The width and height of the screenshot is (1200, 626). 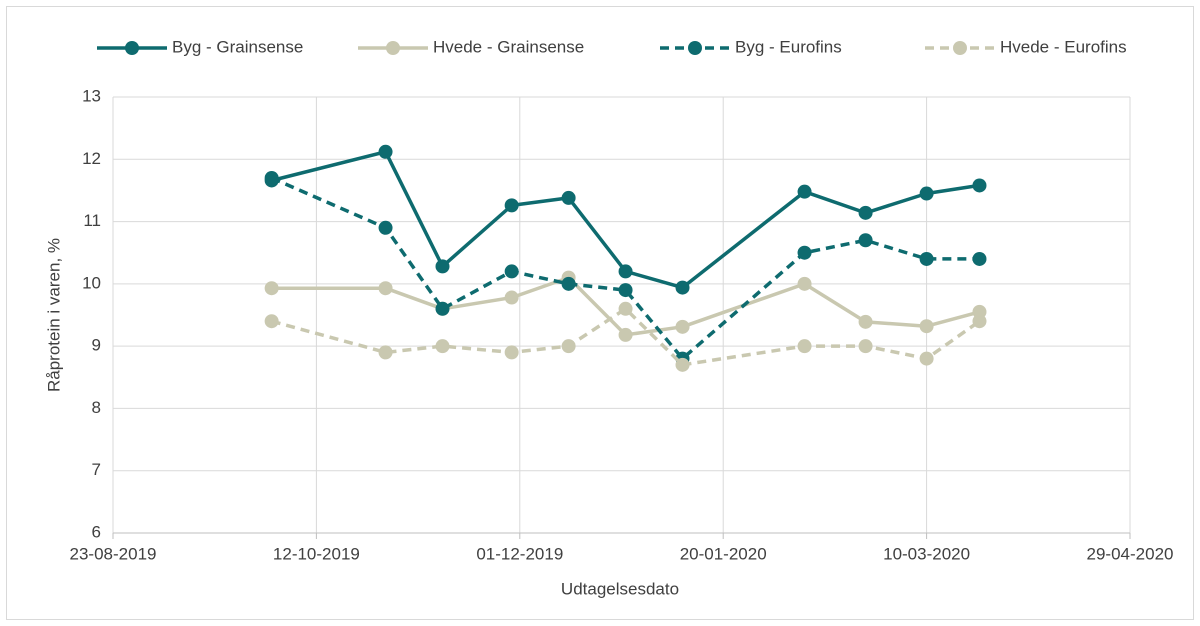 What do you see at coordinates (53, 315) in the screenshot?
I see `y-axis-label: Råprotein i varen, %` at bounding box center [53, 315].